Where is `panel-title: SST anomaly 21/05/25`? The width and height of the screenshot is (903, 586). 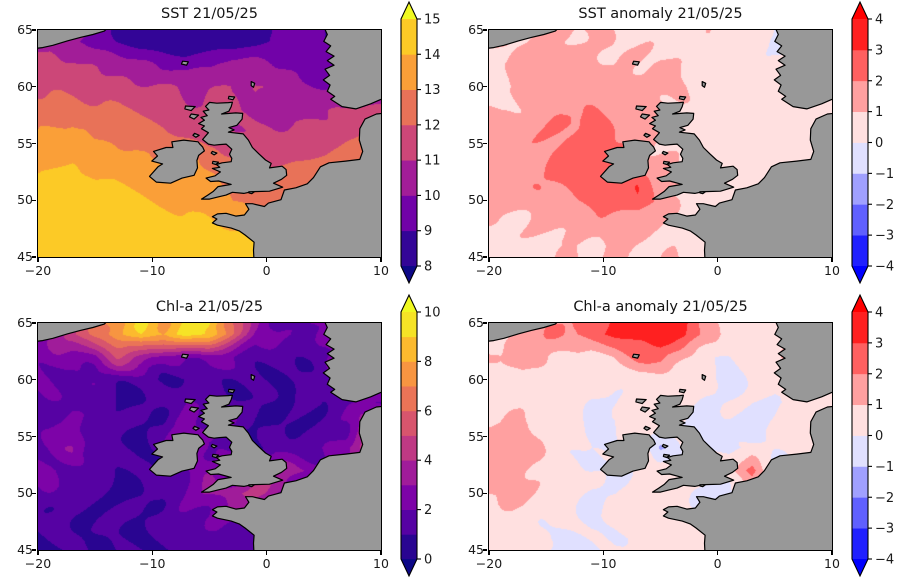
panel-title: SST anomaly 21/05/25 is located at coordinates (660, 14).